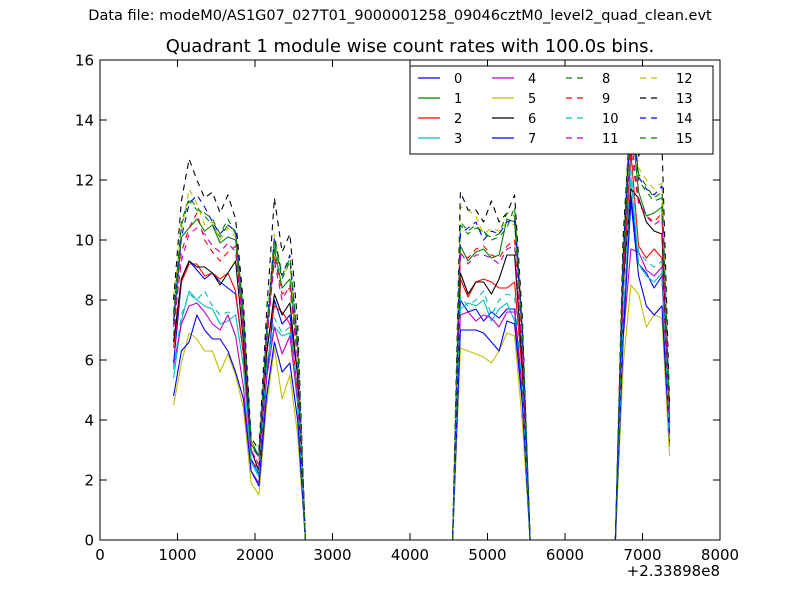 Image resolution: width=800 pixels, height=600 pixels. What do you see at coordinates (487, 555) in the screenshot?
I see `x-tick-label: 5000` at bounding box center [487, 555].